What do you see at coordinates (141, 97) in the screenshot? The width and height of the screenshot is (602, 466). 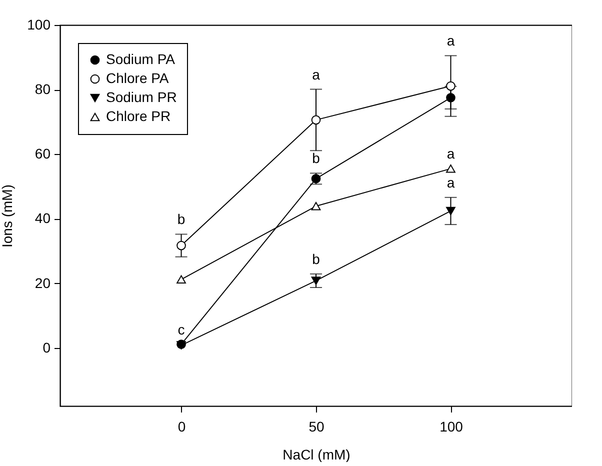 I see `legend-label: Sodium PR` at bounding box center [141, 97].